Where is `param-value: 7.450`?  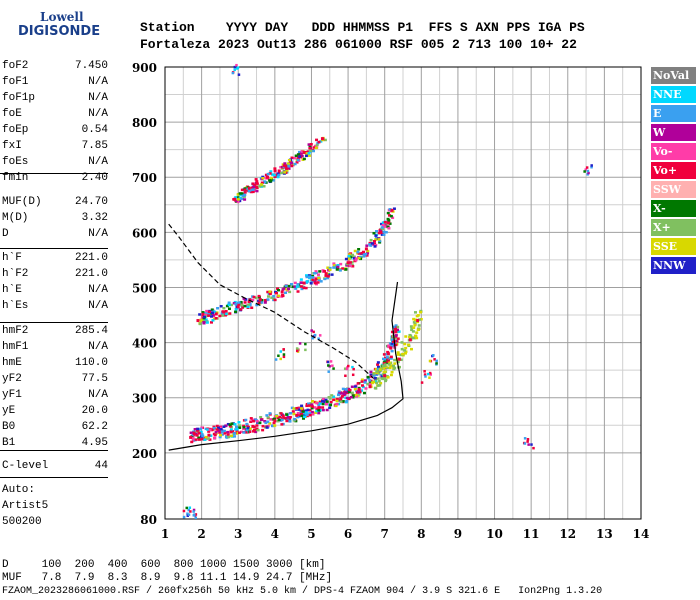
param-value: 7.450 is located at coordinates (91, 66).